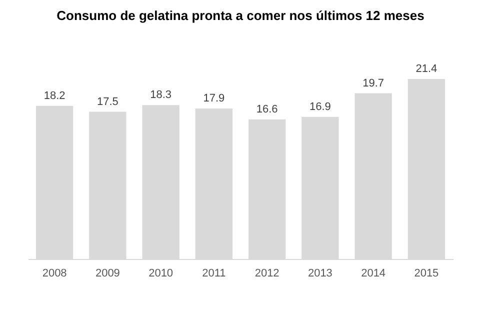 This screenshot has height=331, width=479. What do you see at coordinates (107, 274) in the screenshot?
I see `x-tick-label: 2009` at bounding box center [107, 274].